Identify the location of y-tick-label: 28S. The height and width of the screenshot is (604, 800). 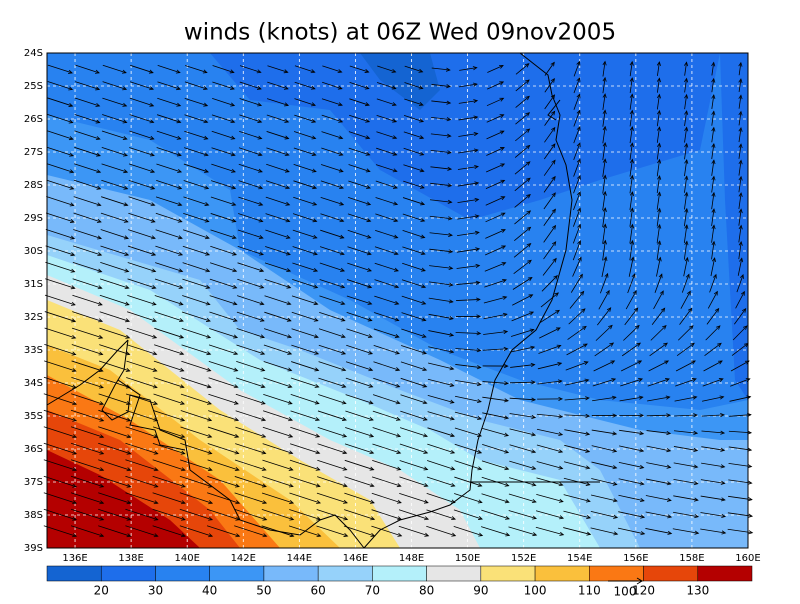
(33, 185).